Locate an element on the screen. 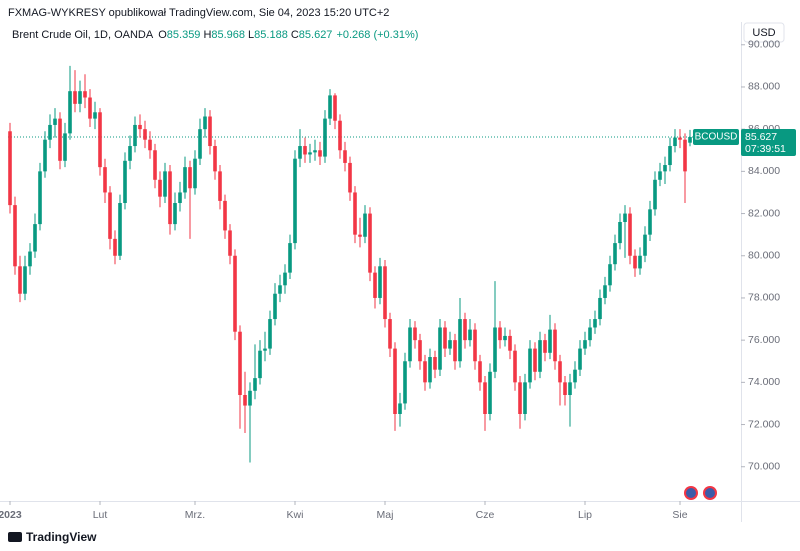  x-tick-label: Sie is located at coordinates (679, 515).